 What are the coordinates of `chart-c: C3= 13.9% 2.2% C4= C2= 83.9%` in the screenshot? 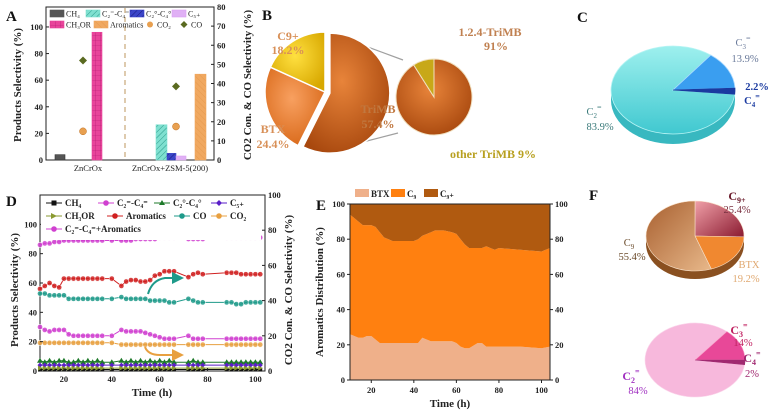 It's located at (677, 89).